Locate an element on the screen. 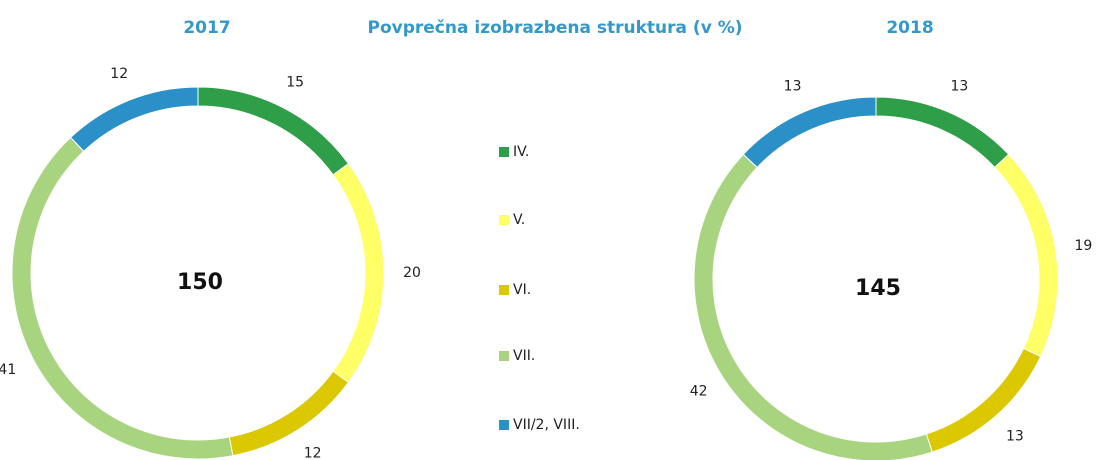 This screenshot has width=1096, height=460. data-label: 42 is located at coordinates (699, 392).